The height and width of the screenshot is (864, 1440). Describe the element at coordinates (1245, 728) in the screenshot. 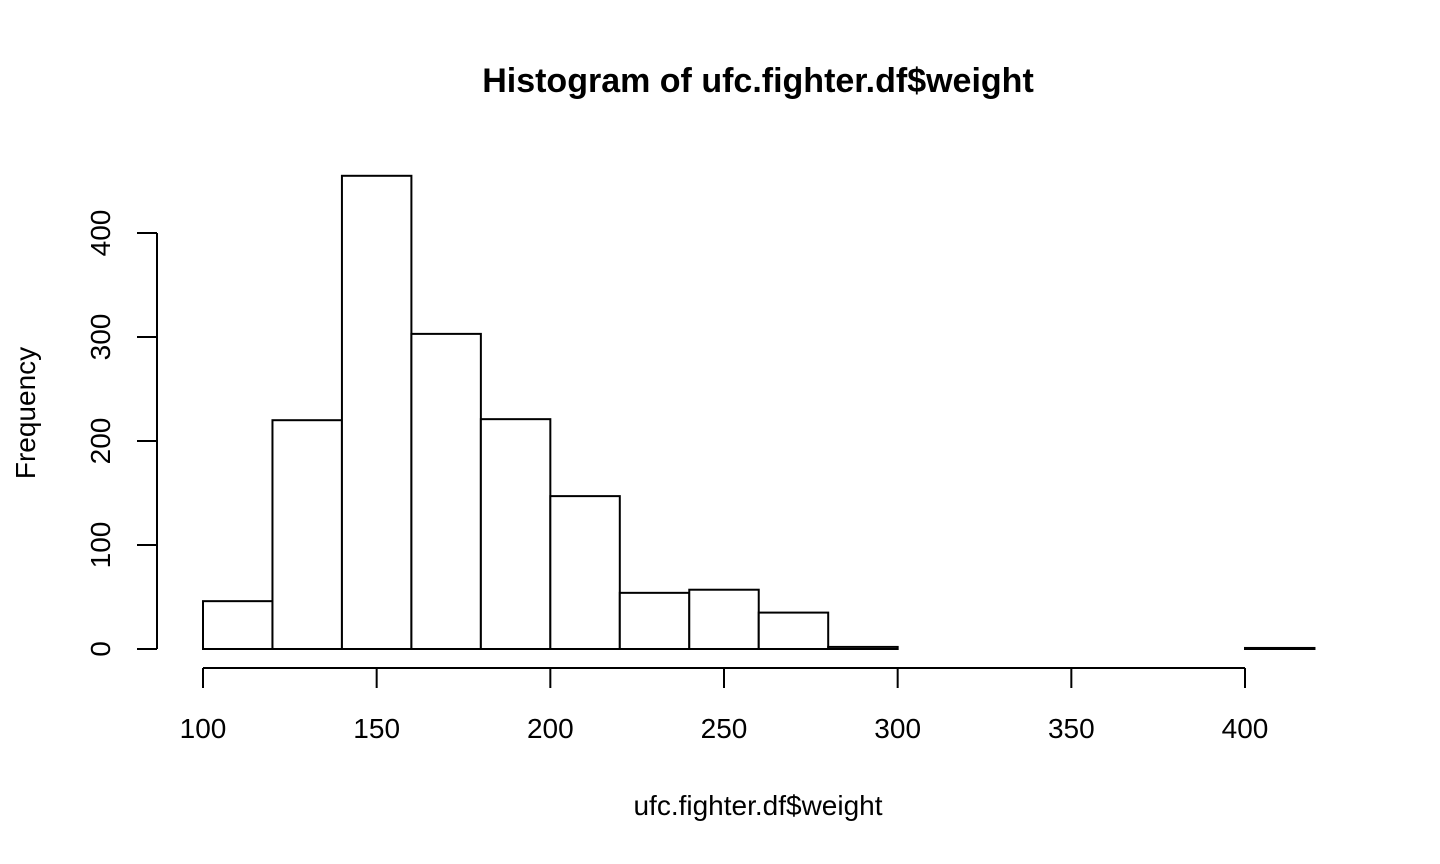

I see `x-tick-label: 400` at that location.